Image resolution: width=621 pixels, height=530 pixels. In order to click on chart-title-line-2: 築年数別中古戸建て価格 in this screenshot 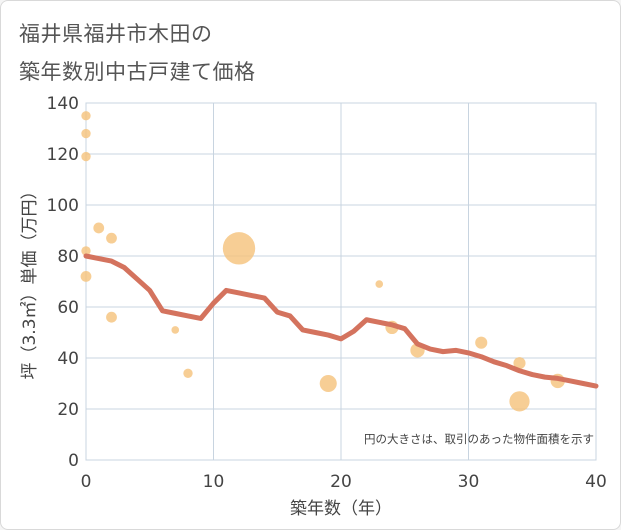, I will do `click(137, 72)`.